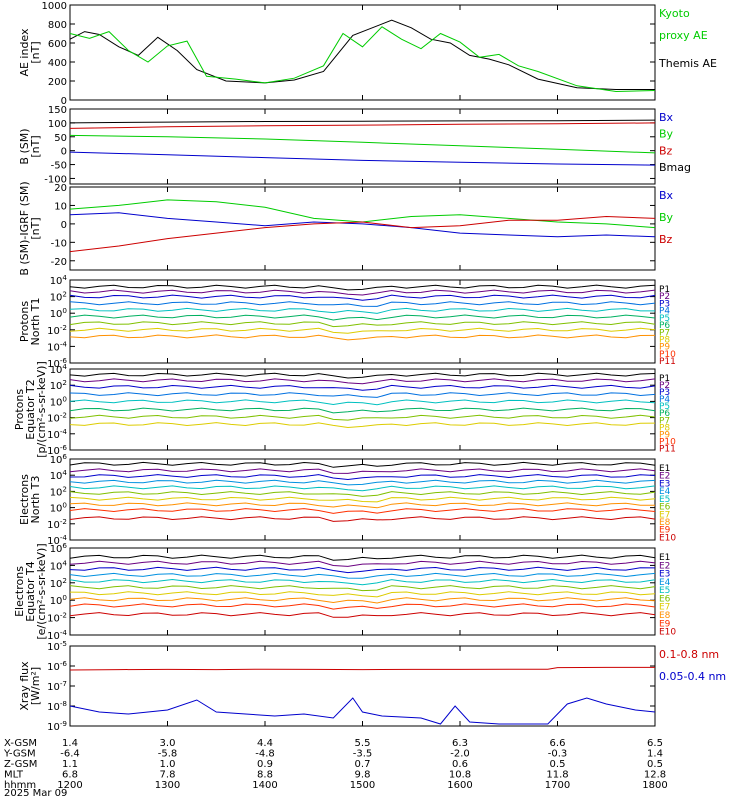 Image resolution: width=750 pixels, height=800 pixels. What do you see at coordinates (19, 754) in the screenshot?
I see `ephem-row-label: Y-GSM` at bounding box center [19, 754].